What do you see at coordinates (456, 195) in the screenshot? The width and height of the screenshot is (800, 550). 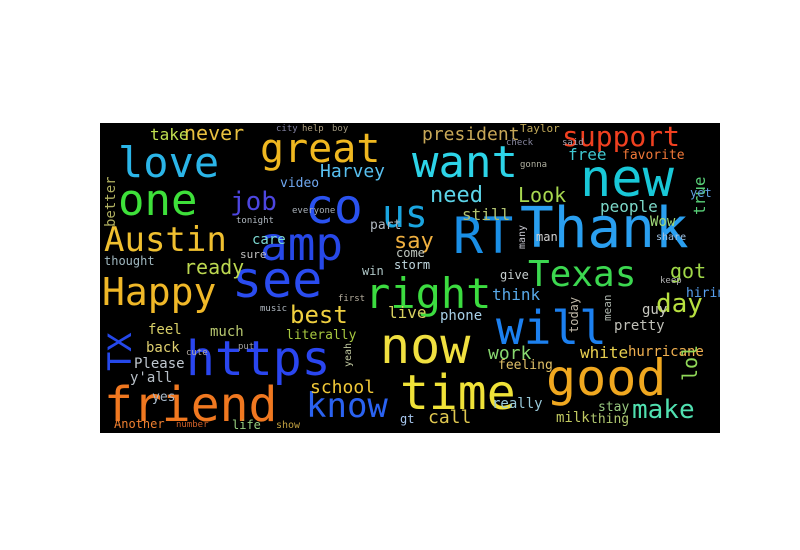 I see `word: need` at bounding box center [456, 195].